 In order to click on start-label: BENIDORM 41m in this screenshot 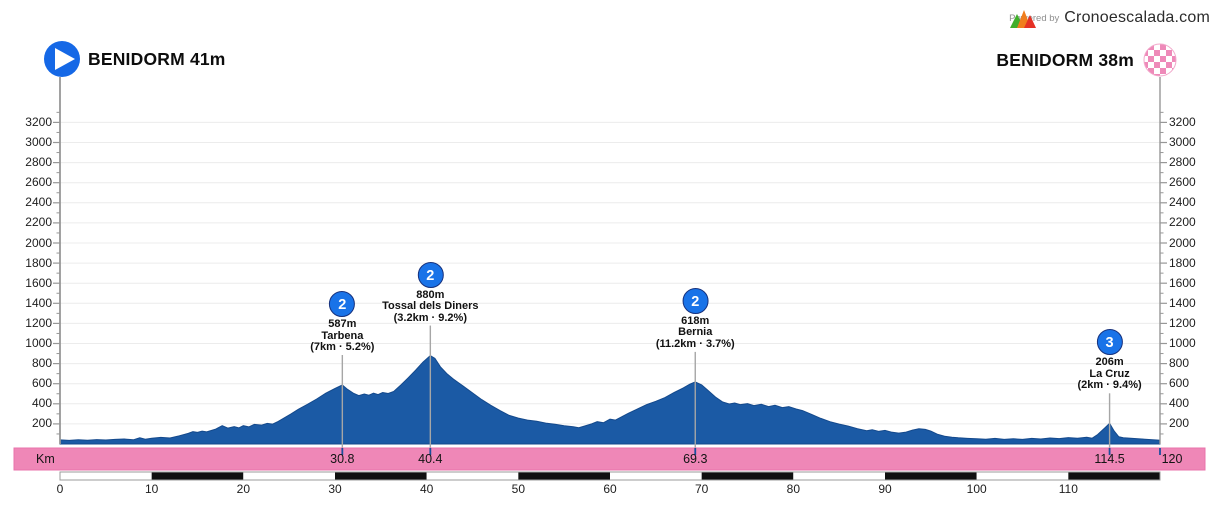, I will do `click(157, 59)`.